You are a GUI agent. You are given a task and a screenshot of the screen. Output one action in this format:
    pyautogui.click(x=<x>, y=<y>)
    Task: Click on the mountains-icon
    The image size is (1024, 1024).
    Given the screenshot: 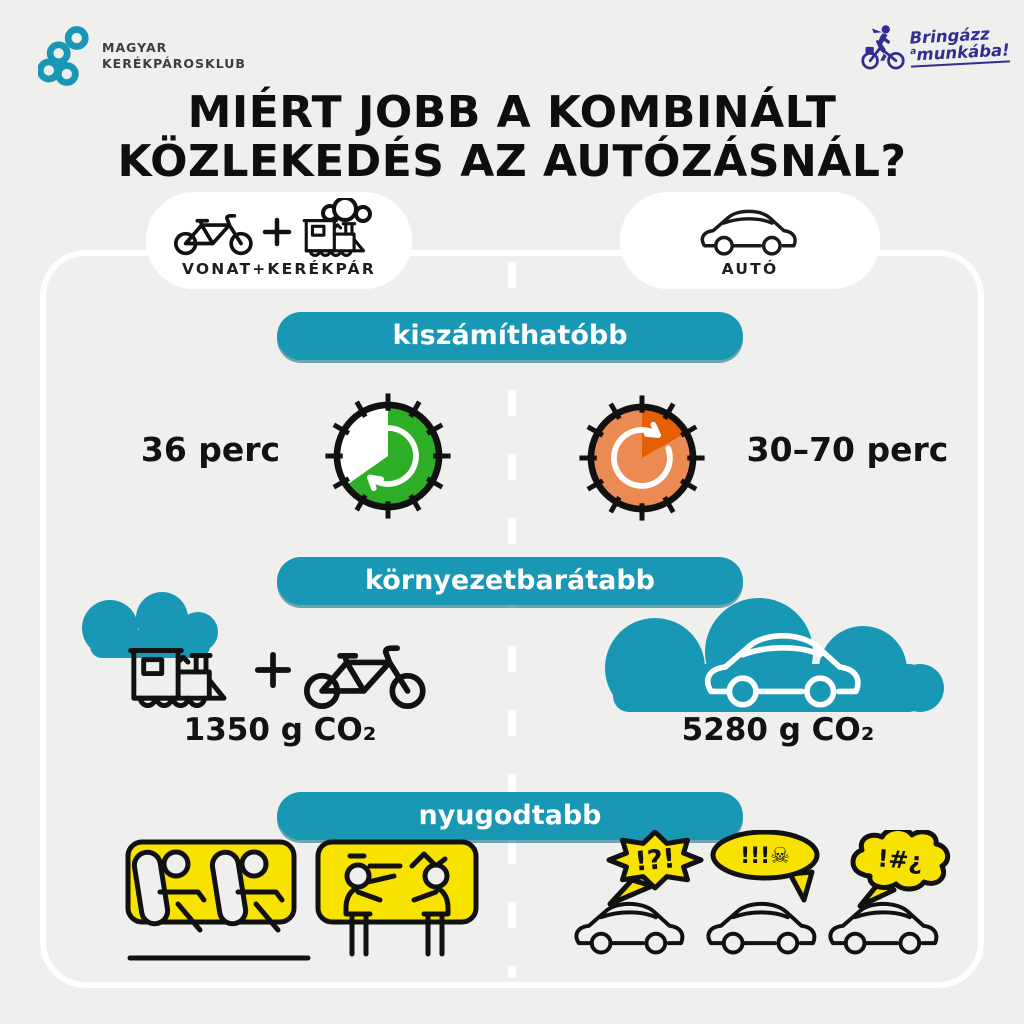 What is the action you would take?
    pyautogui.click(x=428, y=860)
    